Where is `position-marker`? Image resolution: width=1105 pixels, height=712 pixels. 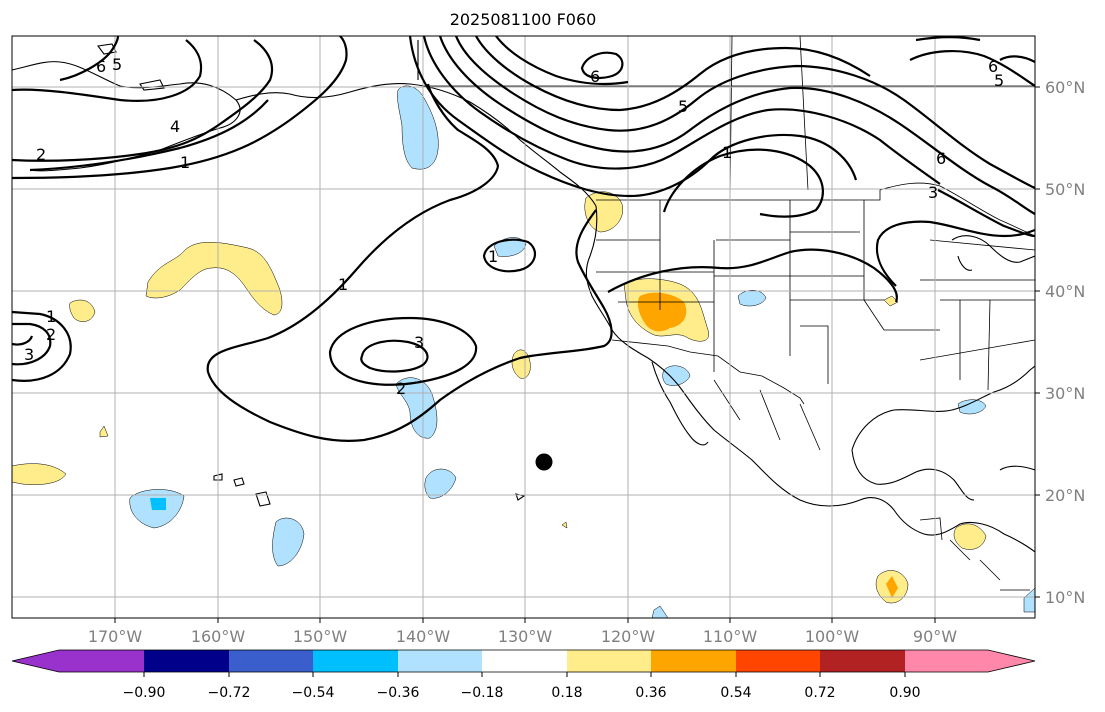
position-marker is located at coordinates (544, 462).